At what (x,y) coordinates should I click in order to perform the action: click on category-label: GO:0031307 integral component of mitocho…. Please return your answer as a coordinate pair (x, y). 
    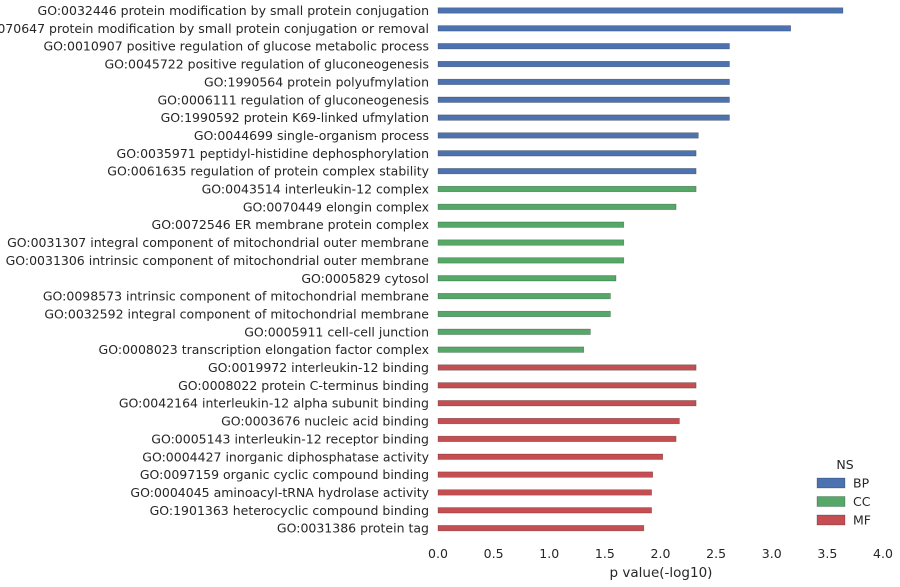
    Looking at the image, I should click on (218, 242).